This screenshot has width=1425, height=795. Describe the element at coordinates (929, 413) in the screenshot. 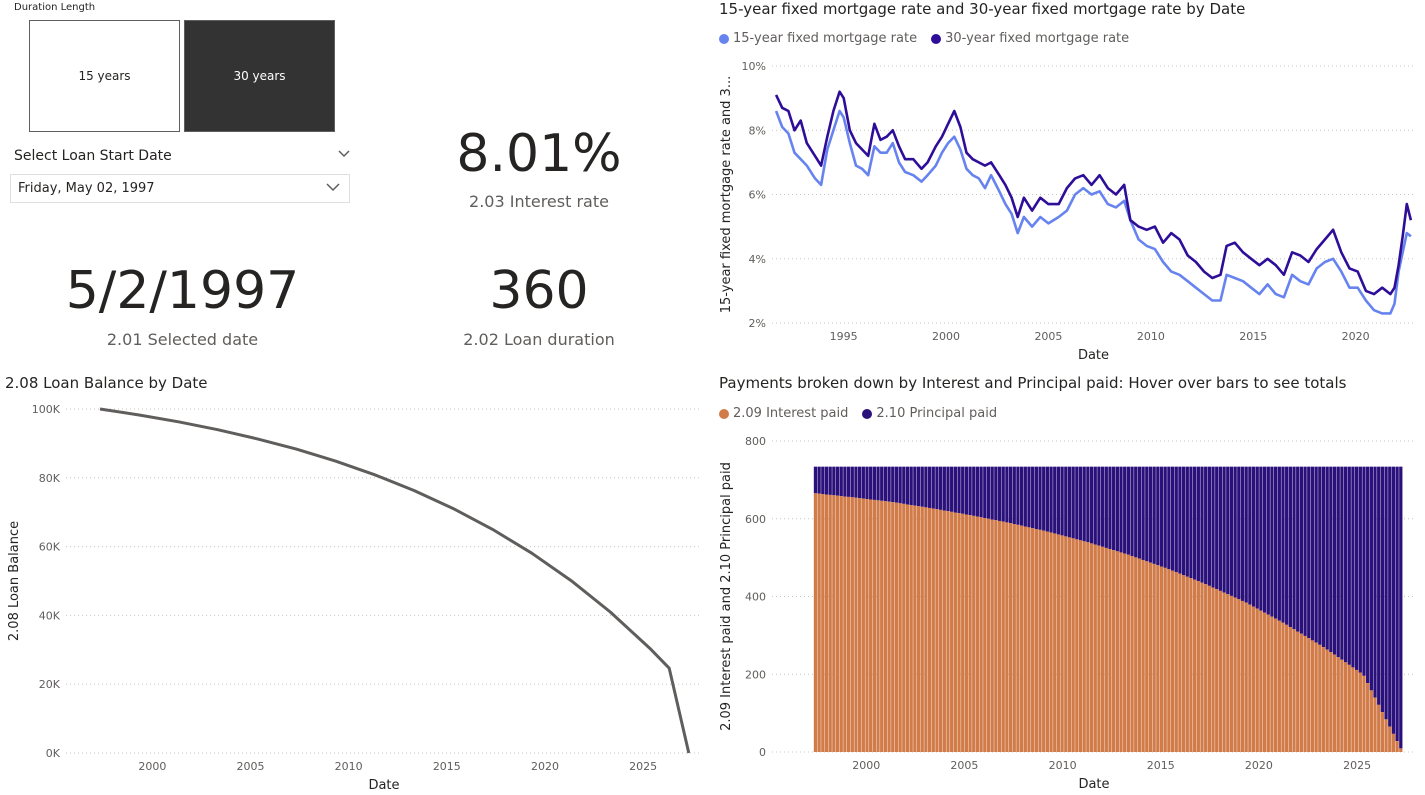

I see `legend-item: 2.10 Principal paid` at that location.